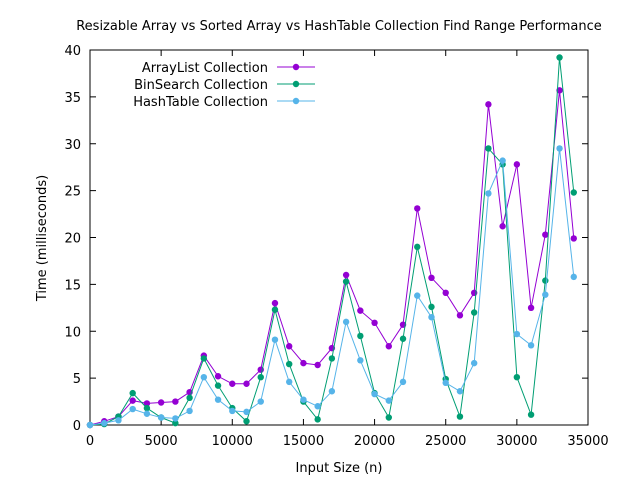  I want to click on legend-label: ArrayList Collection, so click(205, 68).